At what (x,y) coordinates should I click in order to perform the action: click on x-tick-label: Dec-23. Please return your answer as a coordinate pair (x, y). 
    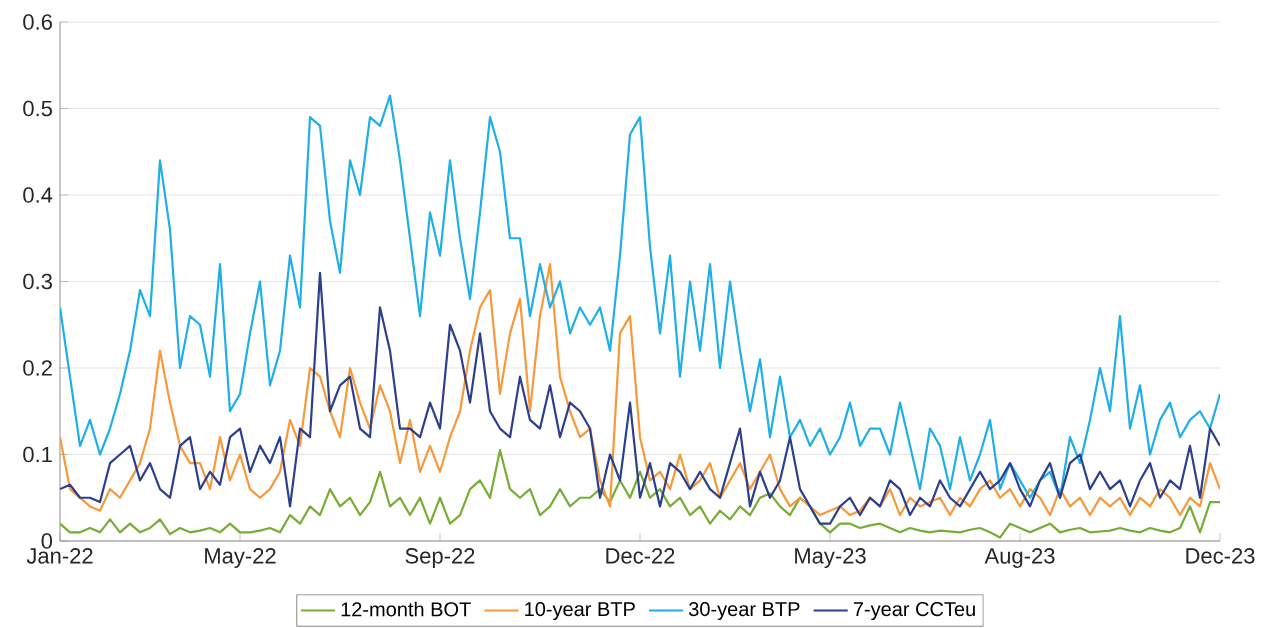
    Looking at the image, I should click on (1220, 556).